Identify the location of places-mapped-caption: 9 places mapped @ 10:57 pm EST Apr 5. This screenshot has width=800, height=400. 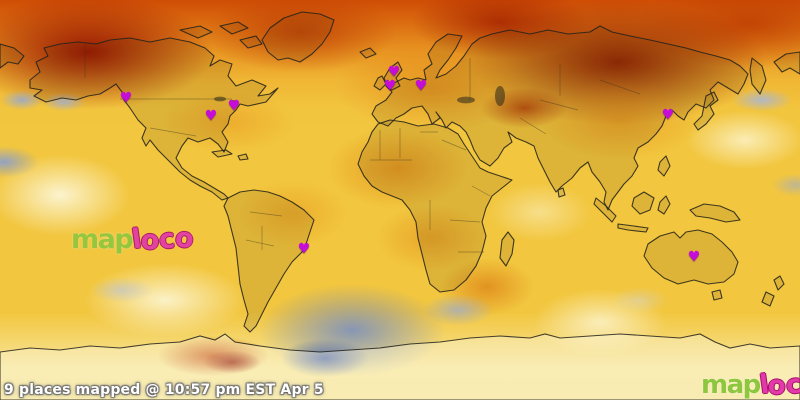
(164, 390).